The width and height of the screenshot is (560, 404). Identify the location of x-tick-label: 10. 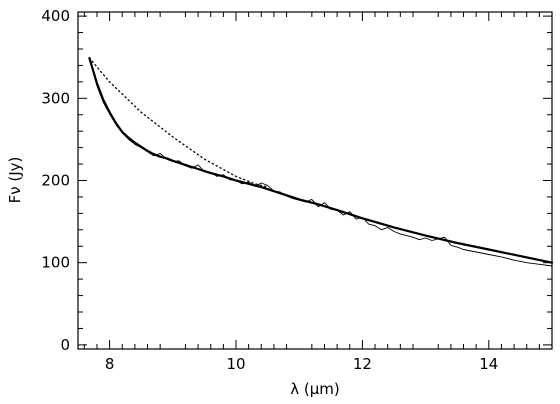
(235, 364).